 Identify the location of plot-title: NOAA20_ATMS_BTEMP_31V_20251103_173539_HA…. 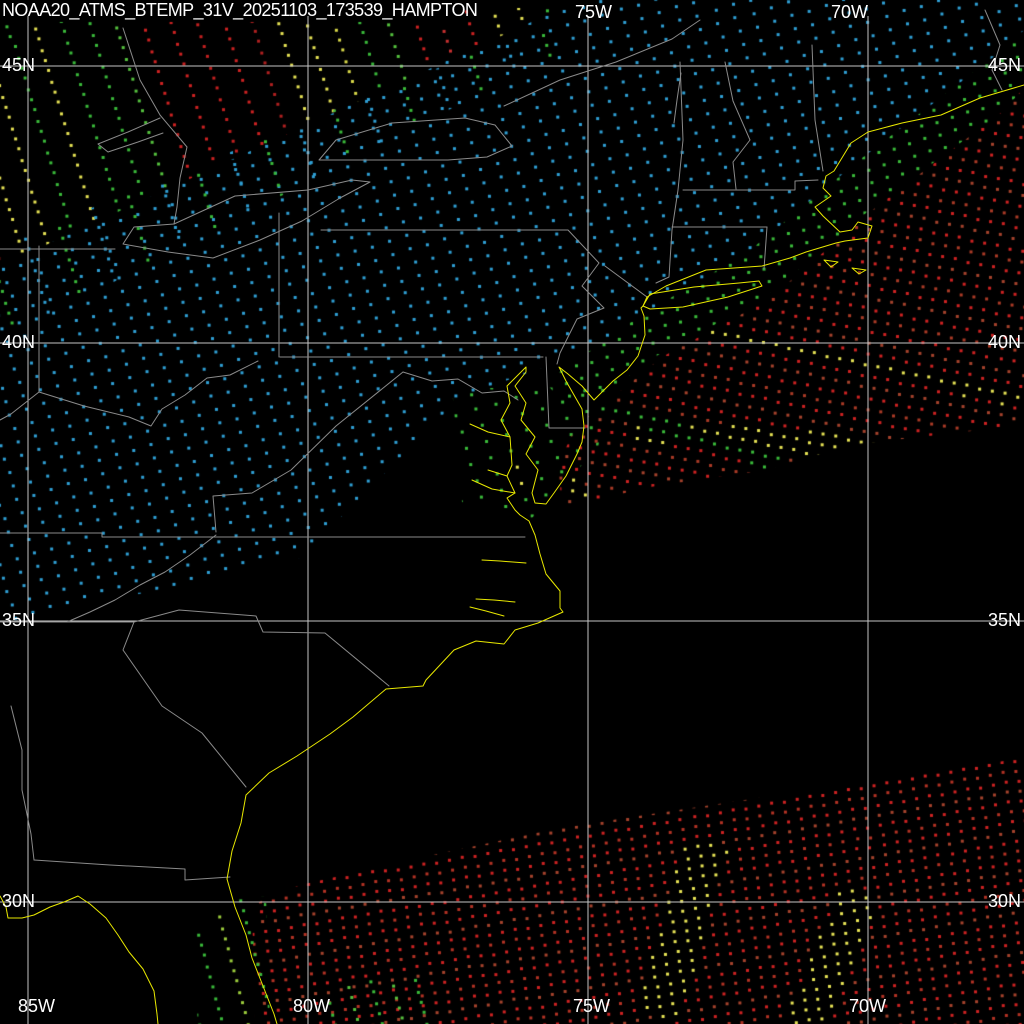
(240, 10).